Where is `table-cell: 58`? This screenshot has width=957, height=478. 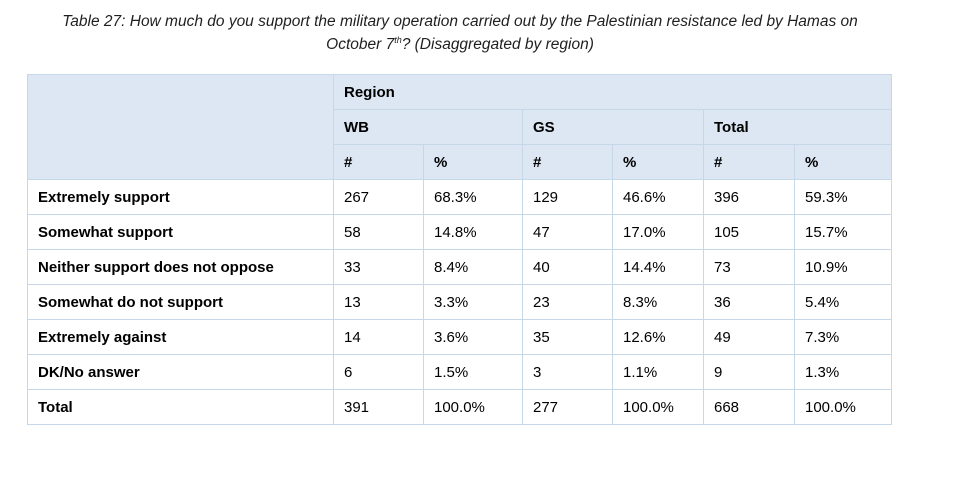 table-cell: 58 is located at coordinates (378, 232).